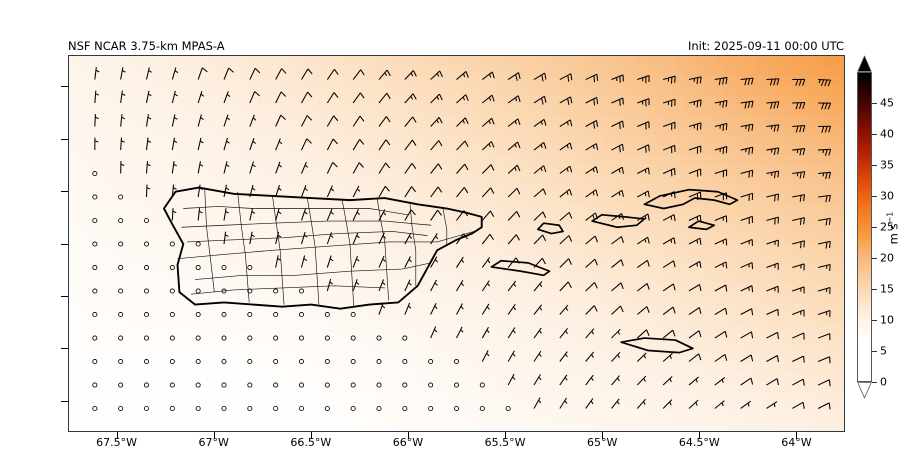 The width and height of the screenshot is (924, 463). What do you see at coordinates (883, 382) in the screenshot?
I see `colorbar-tick-label: 0` at bounding box center [883, 382].